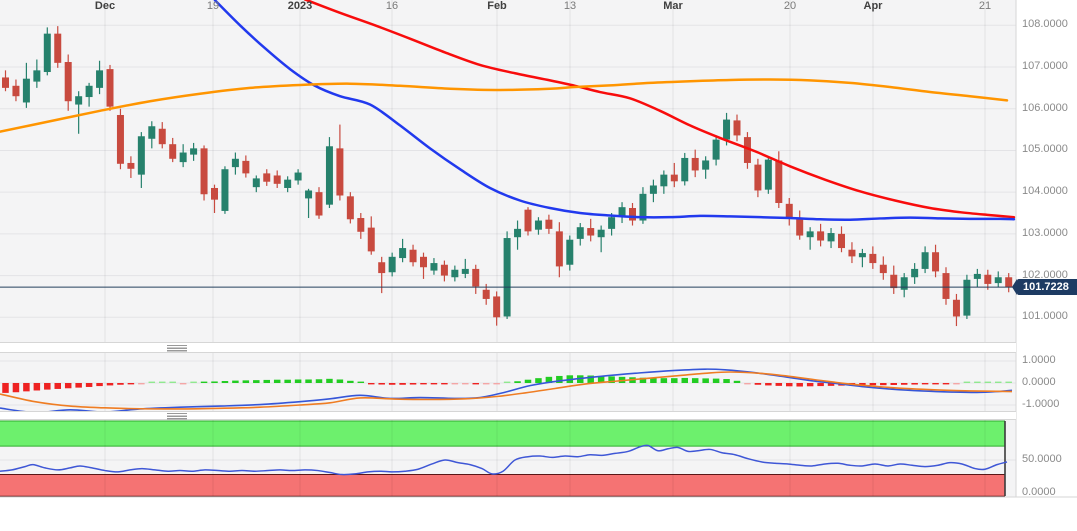 The width and height of the screenshot is (1077, 531). What do you see at coordinates (570, 6) in the screenshot?
I see `time-tick-label: 13` at bounding box center [570, 6].